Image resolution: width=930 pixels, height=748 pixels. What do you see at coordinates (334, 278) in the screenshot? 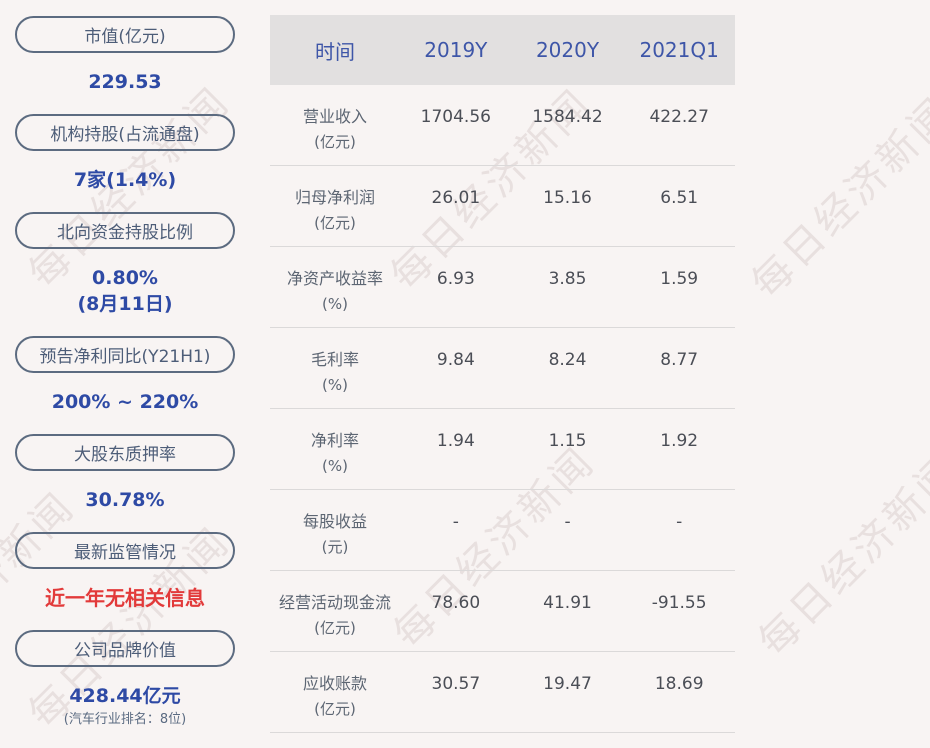
I see `row-label-name: 净资产收益率` at bounding box center [334, 278].